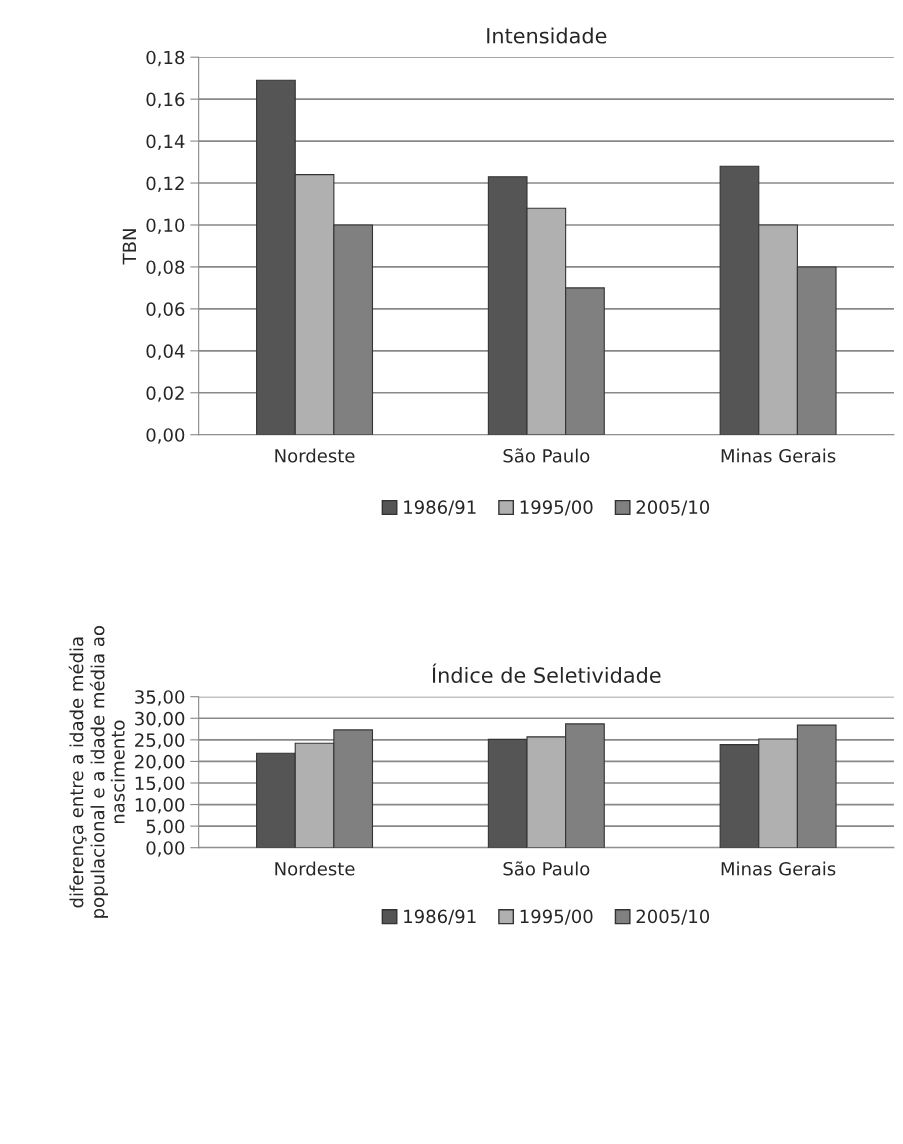 The image size is (903, 1144). What do you see at coordinates (165, 827) in the screenshot?
I see `y-tick-label: 5,00` at bounding box center [165, 827].